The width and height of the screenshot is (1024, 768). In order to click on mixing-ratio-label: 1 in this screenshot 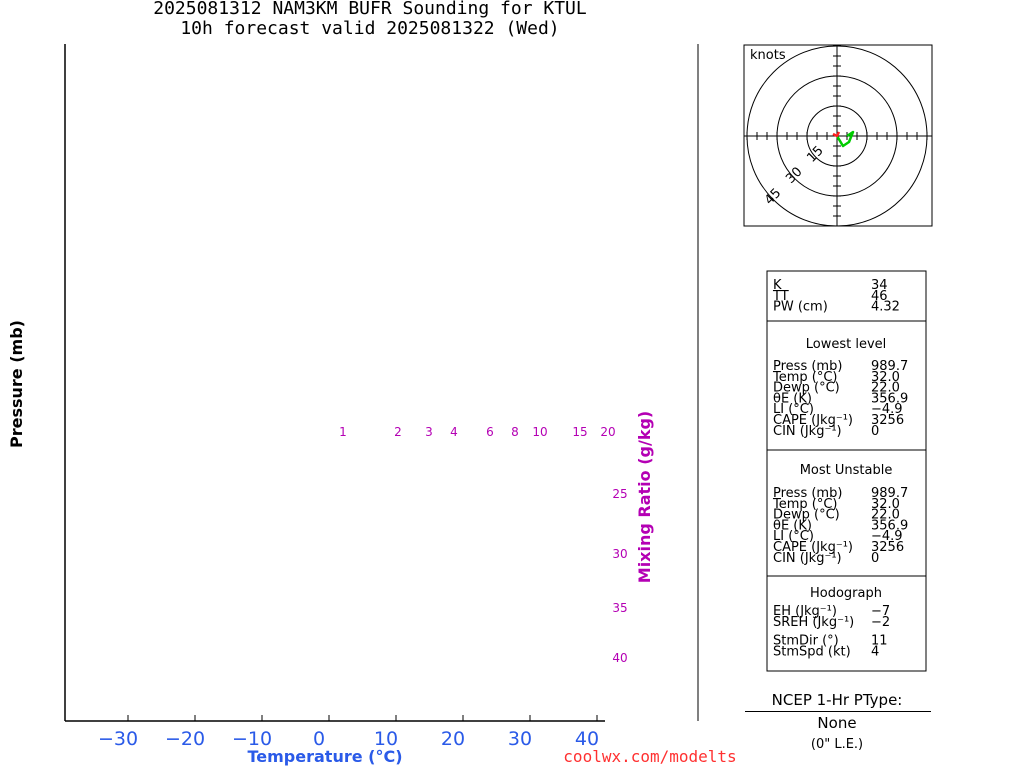, I will do `click(343, 432)`.